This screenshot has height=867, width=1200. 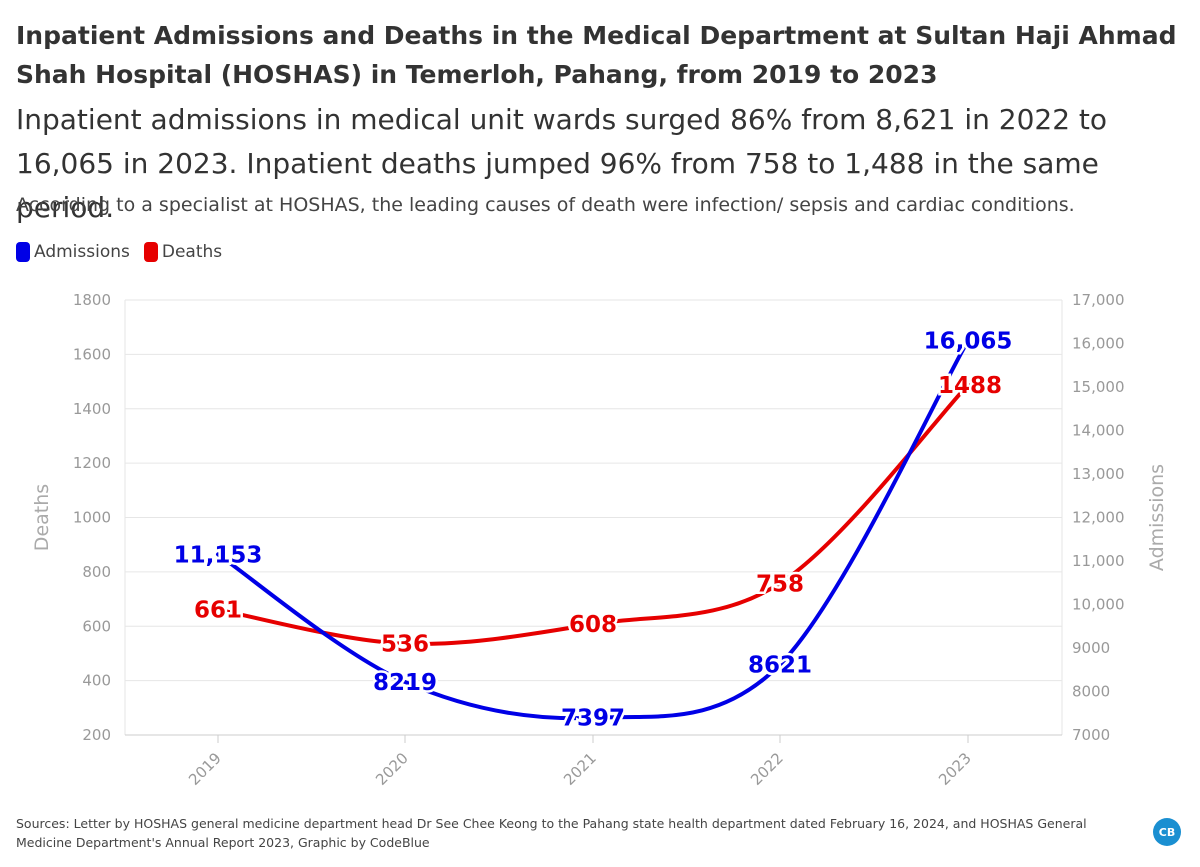 What do you see at coordinates (1098, 605) in the screenshot?
I see `right-tick-label: 10,000` at bounding box center [1098, 605].